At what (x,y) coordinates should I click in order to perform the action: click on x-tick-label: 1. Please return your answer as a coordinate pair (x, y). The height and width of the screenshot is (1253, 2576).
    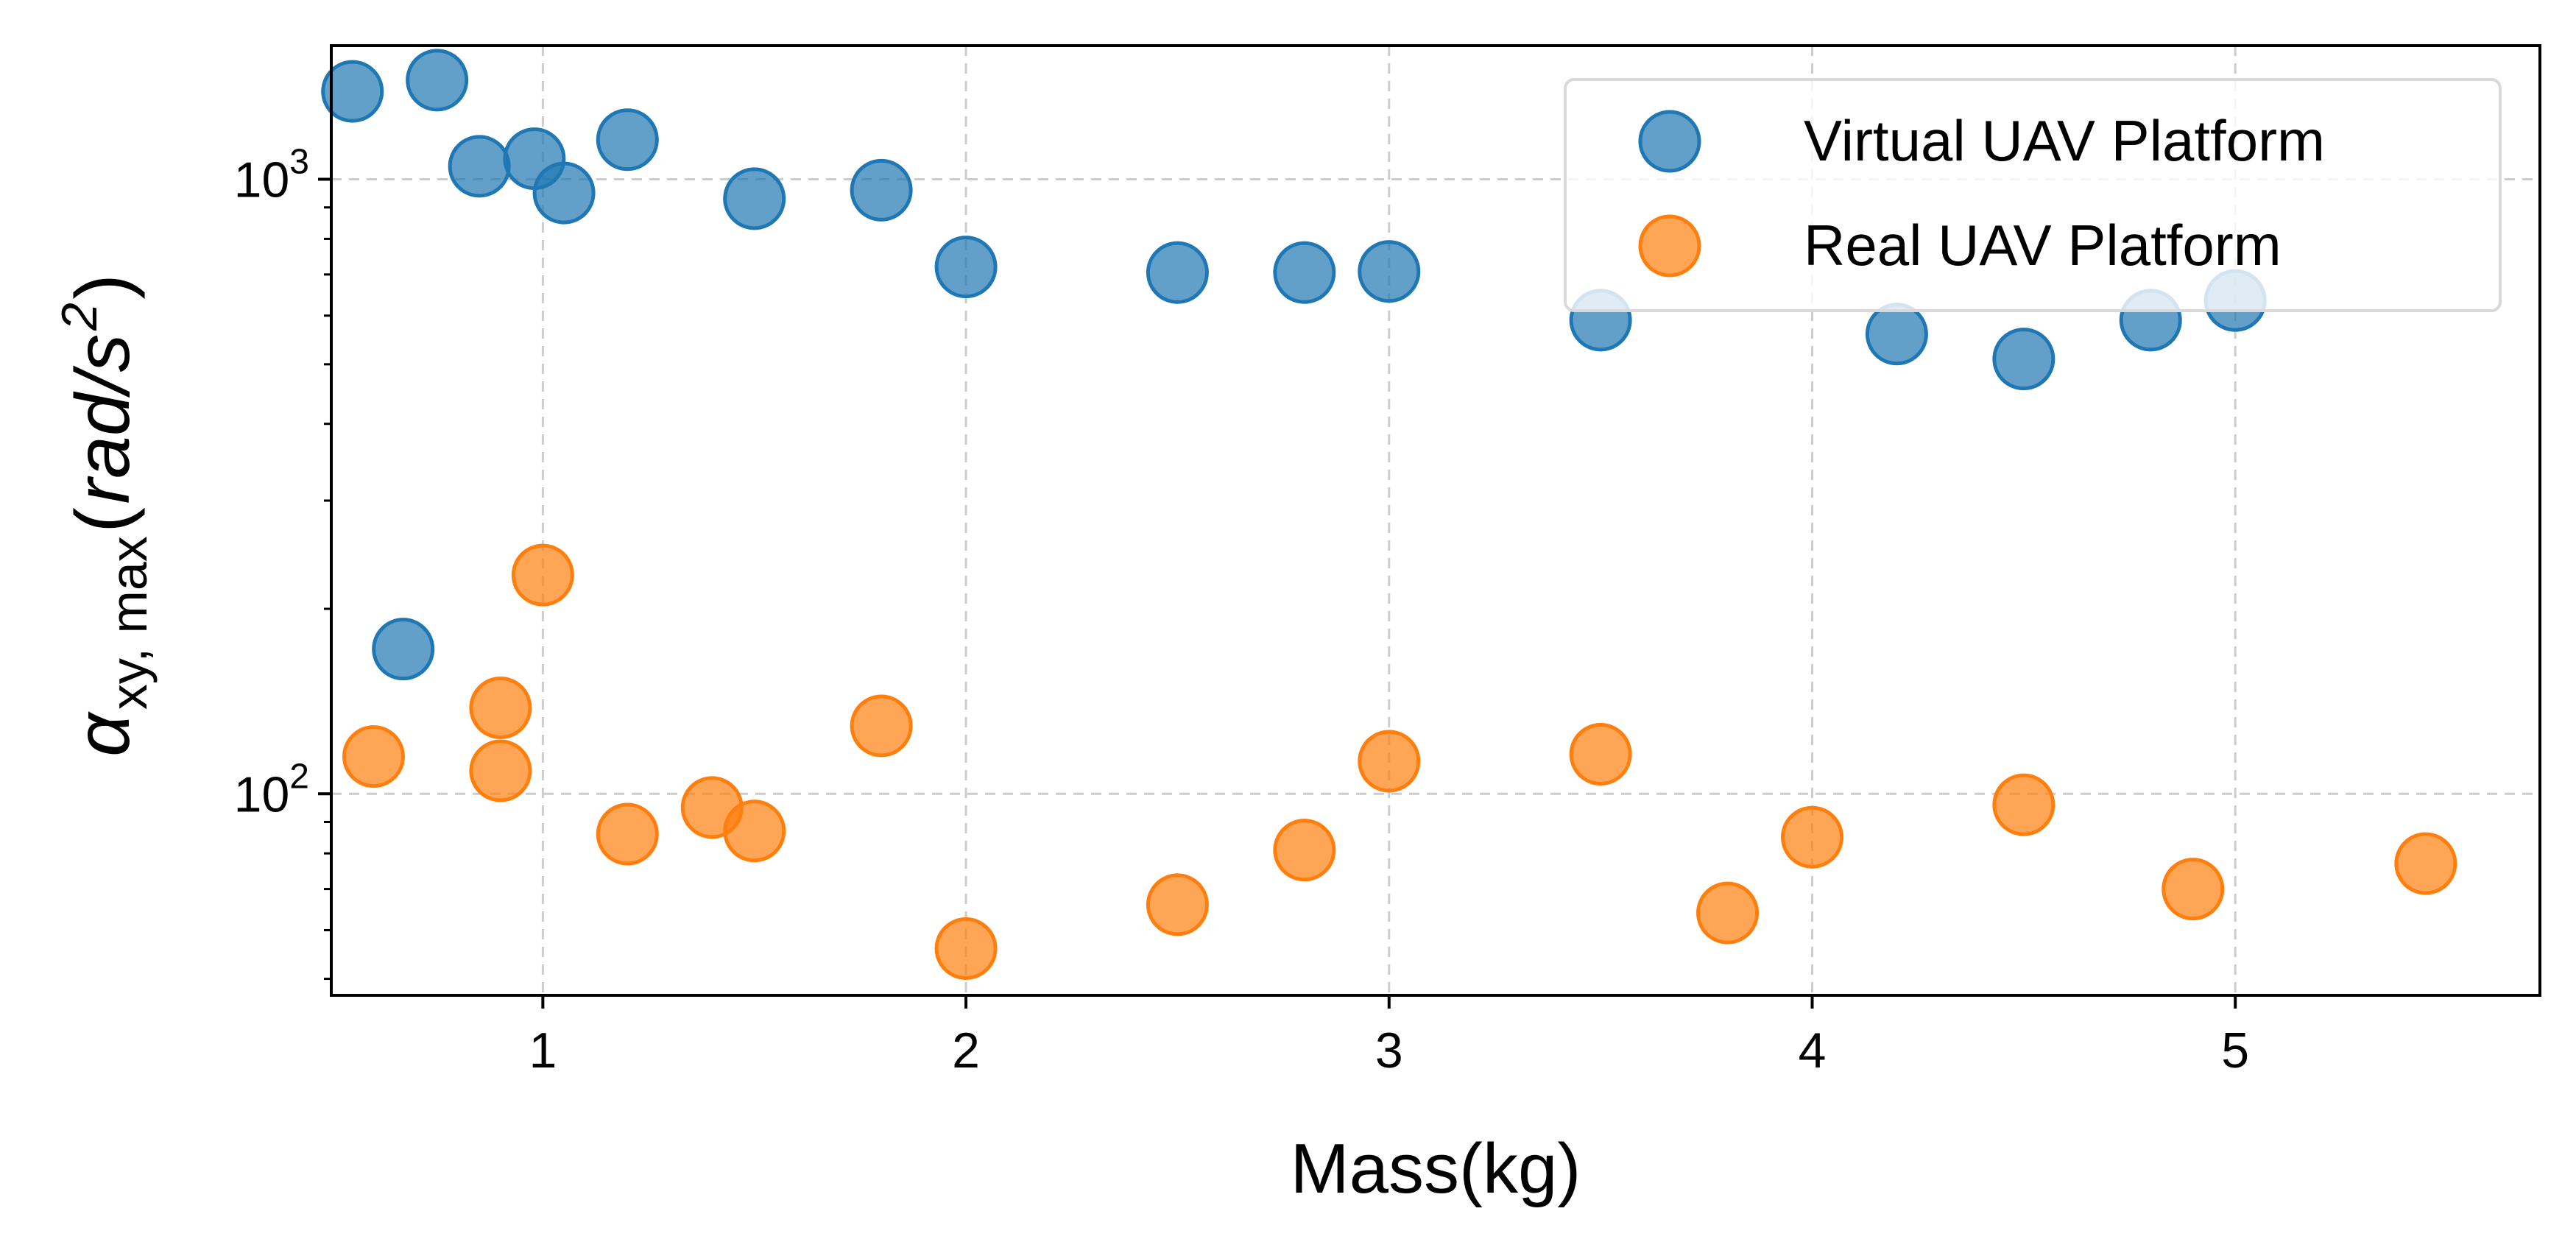
    Looking at the image, I should click on (543, 1051).